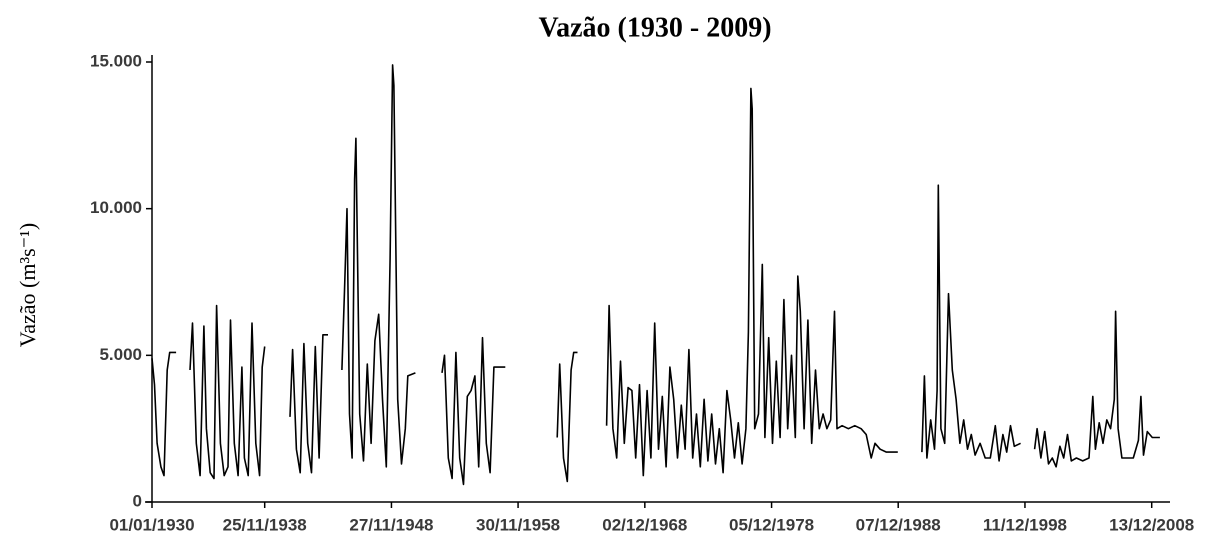  What do you see at coordinates (518, 524) in the screenshot?
I see `x-tick-label: 30/11/1958` at bounding box center [518, 524].